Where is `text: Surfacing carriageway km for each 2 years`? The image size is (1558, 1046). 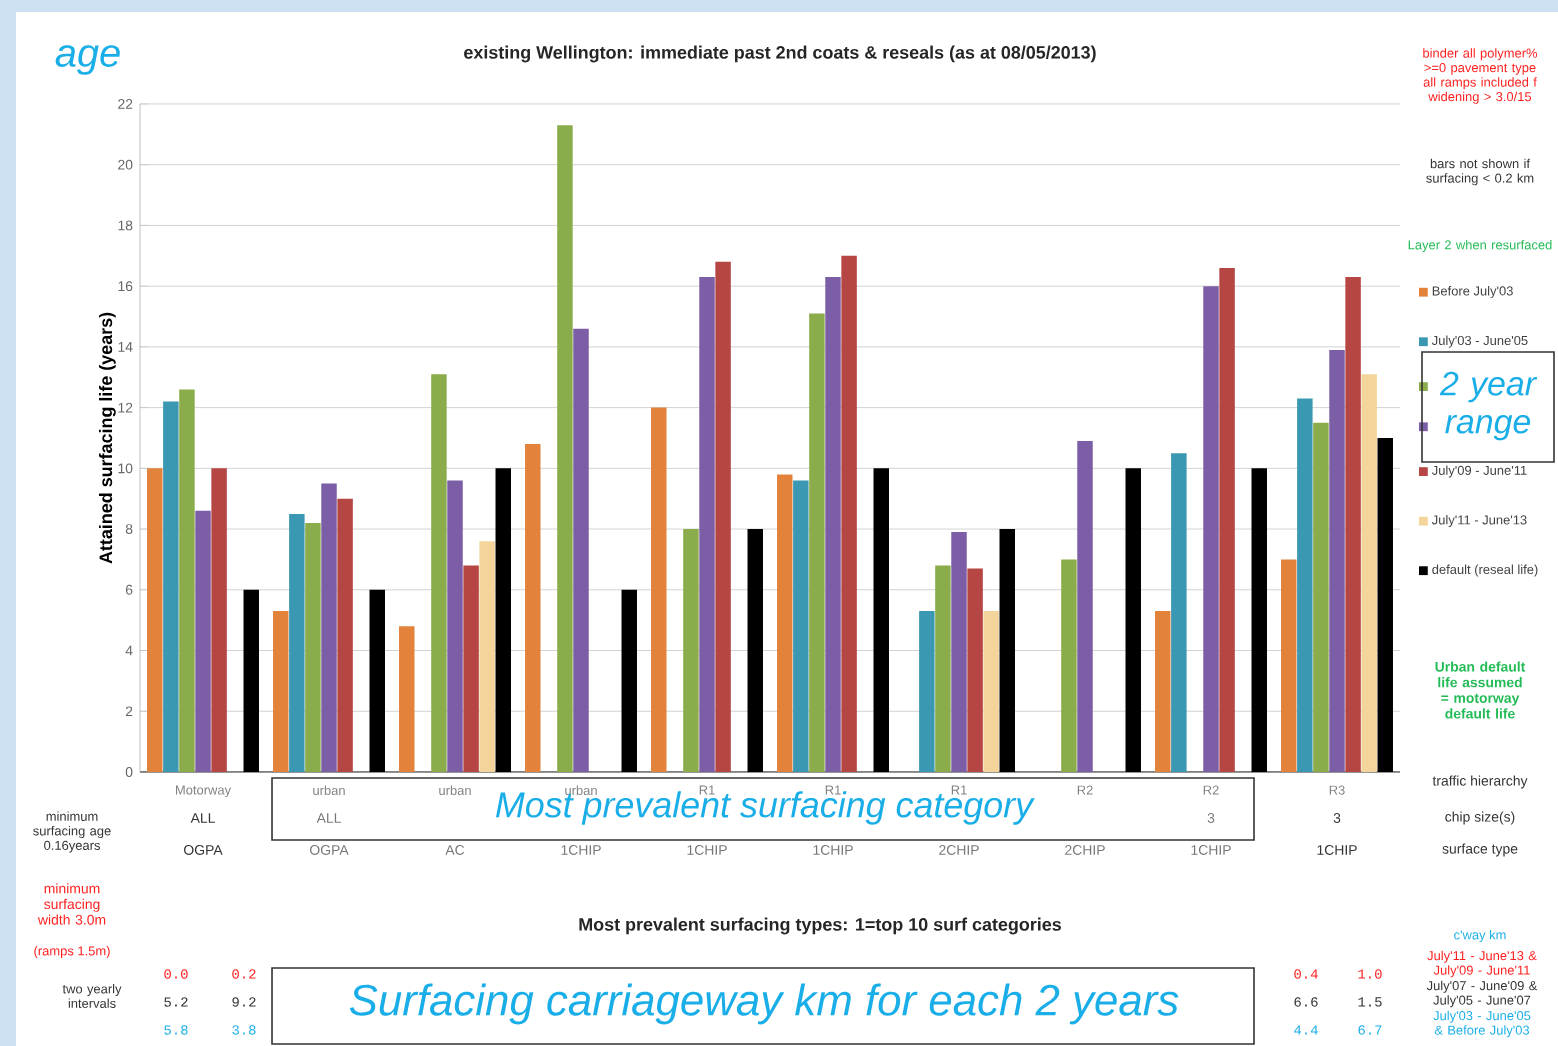 text: Surfacing carriageway km for each 2 years is located at coordinates (764, 1004).